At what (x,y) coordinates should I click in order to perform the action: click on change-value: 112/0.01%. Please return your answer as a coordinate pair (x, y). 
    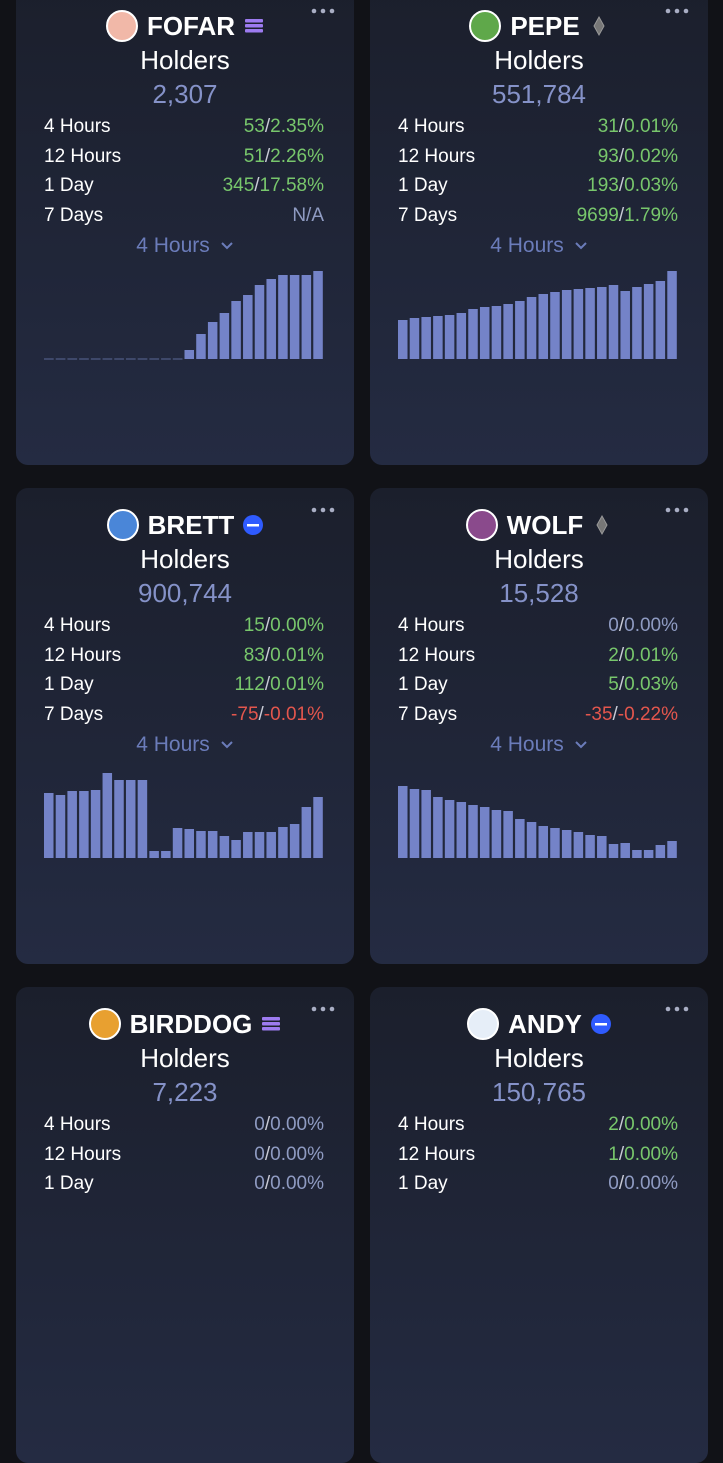
    Looking at the image, I should click on (279, 685).